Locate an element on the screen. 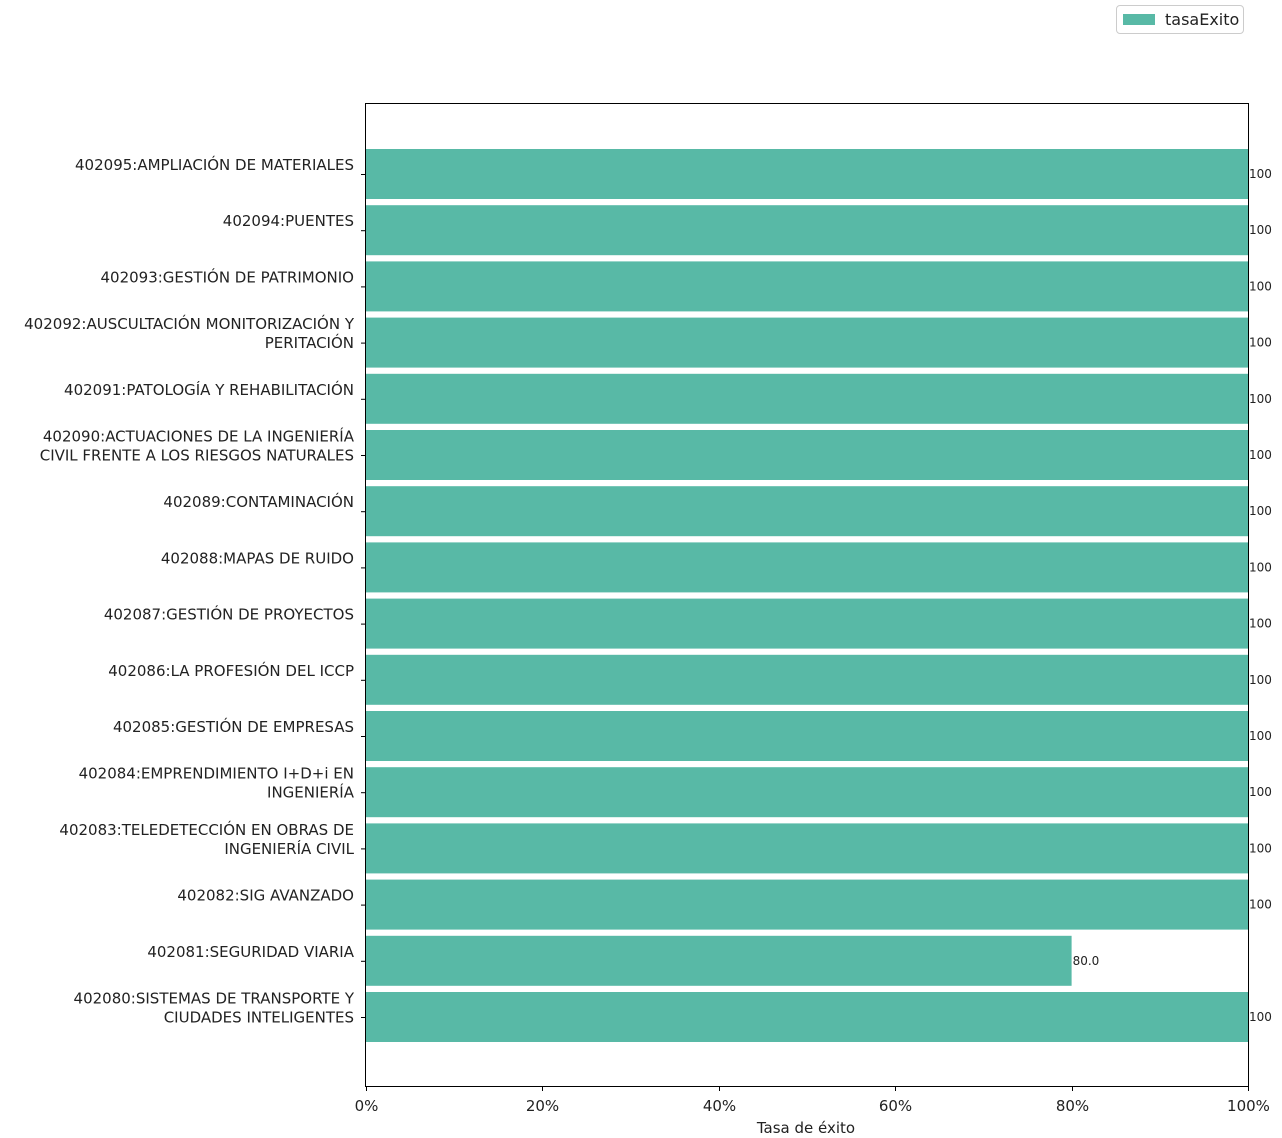  category-label: 402095:AMPLIACIÓN DE MATERIALES is located at coordinates (214, 164).